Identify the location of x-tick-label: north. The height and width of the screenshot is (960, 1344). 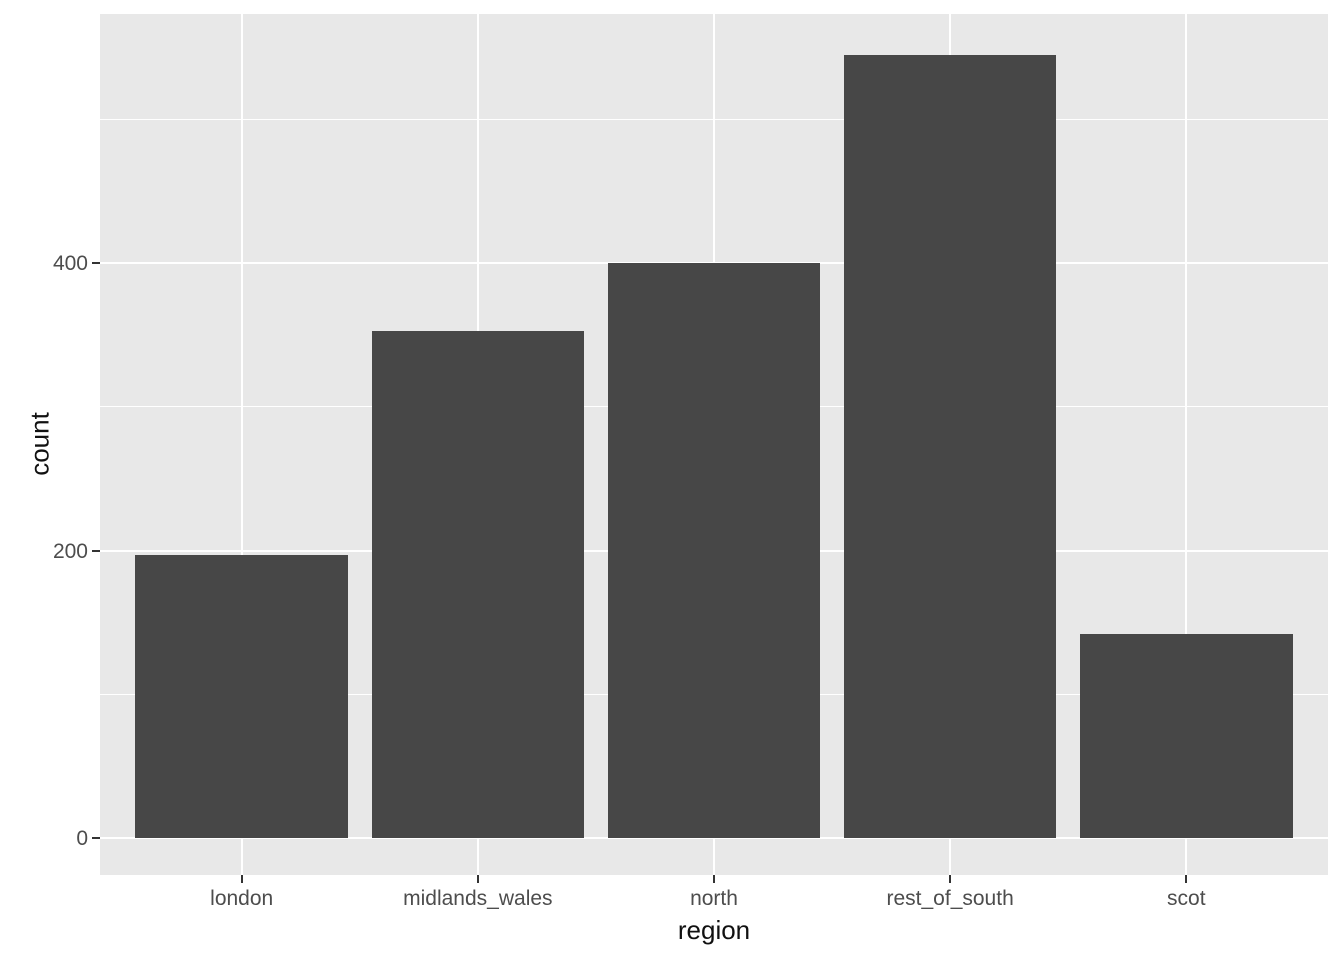
(714, 898).